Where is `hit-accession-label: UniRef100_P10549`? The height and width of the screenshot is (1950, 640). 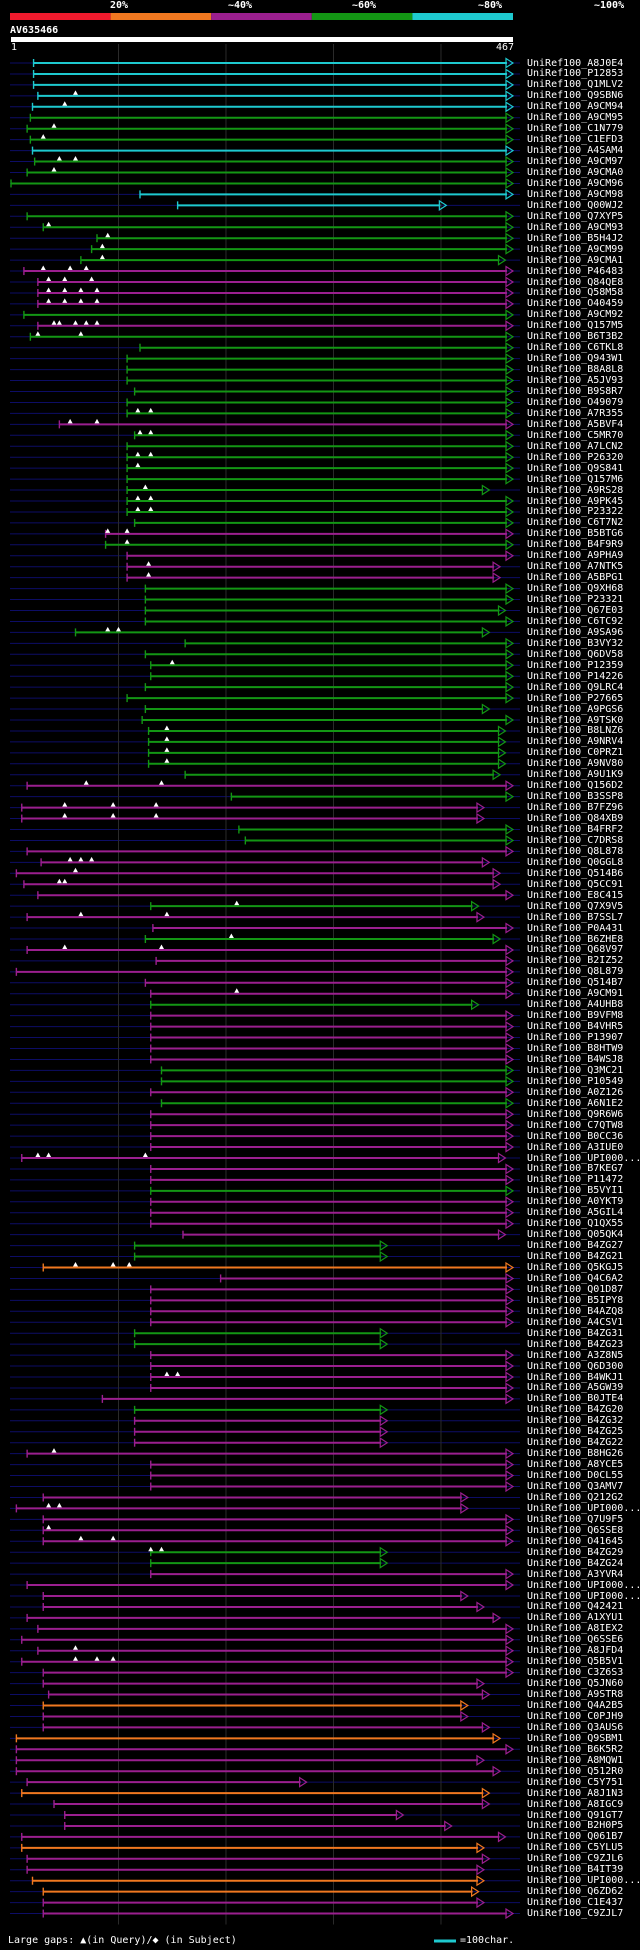 hit-accession-label: UniRef100_P10549 is located at coordinates (575, 1081).